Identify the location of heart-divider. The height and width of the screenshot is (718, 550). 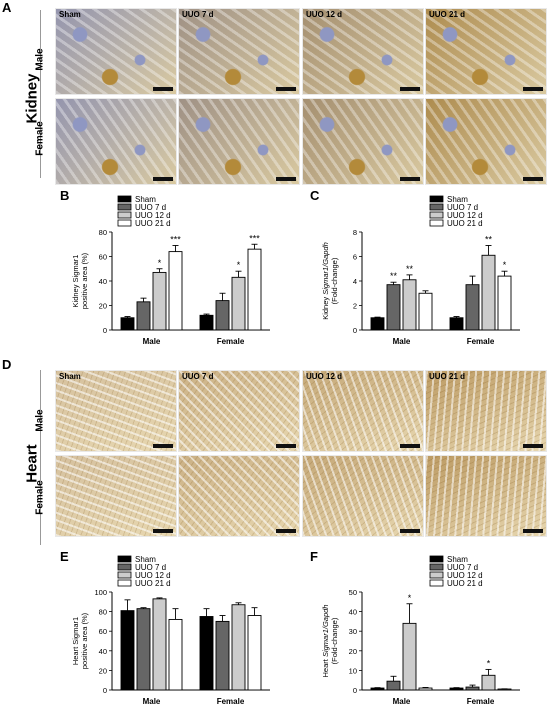
(40, 457).